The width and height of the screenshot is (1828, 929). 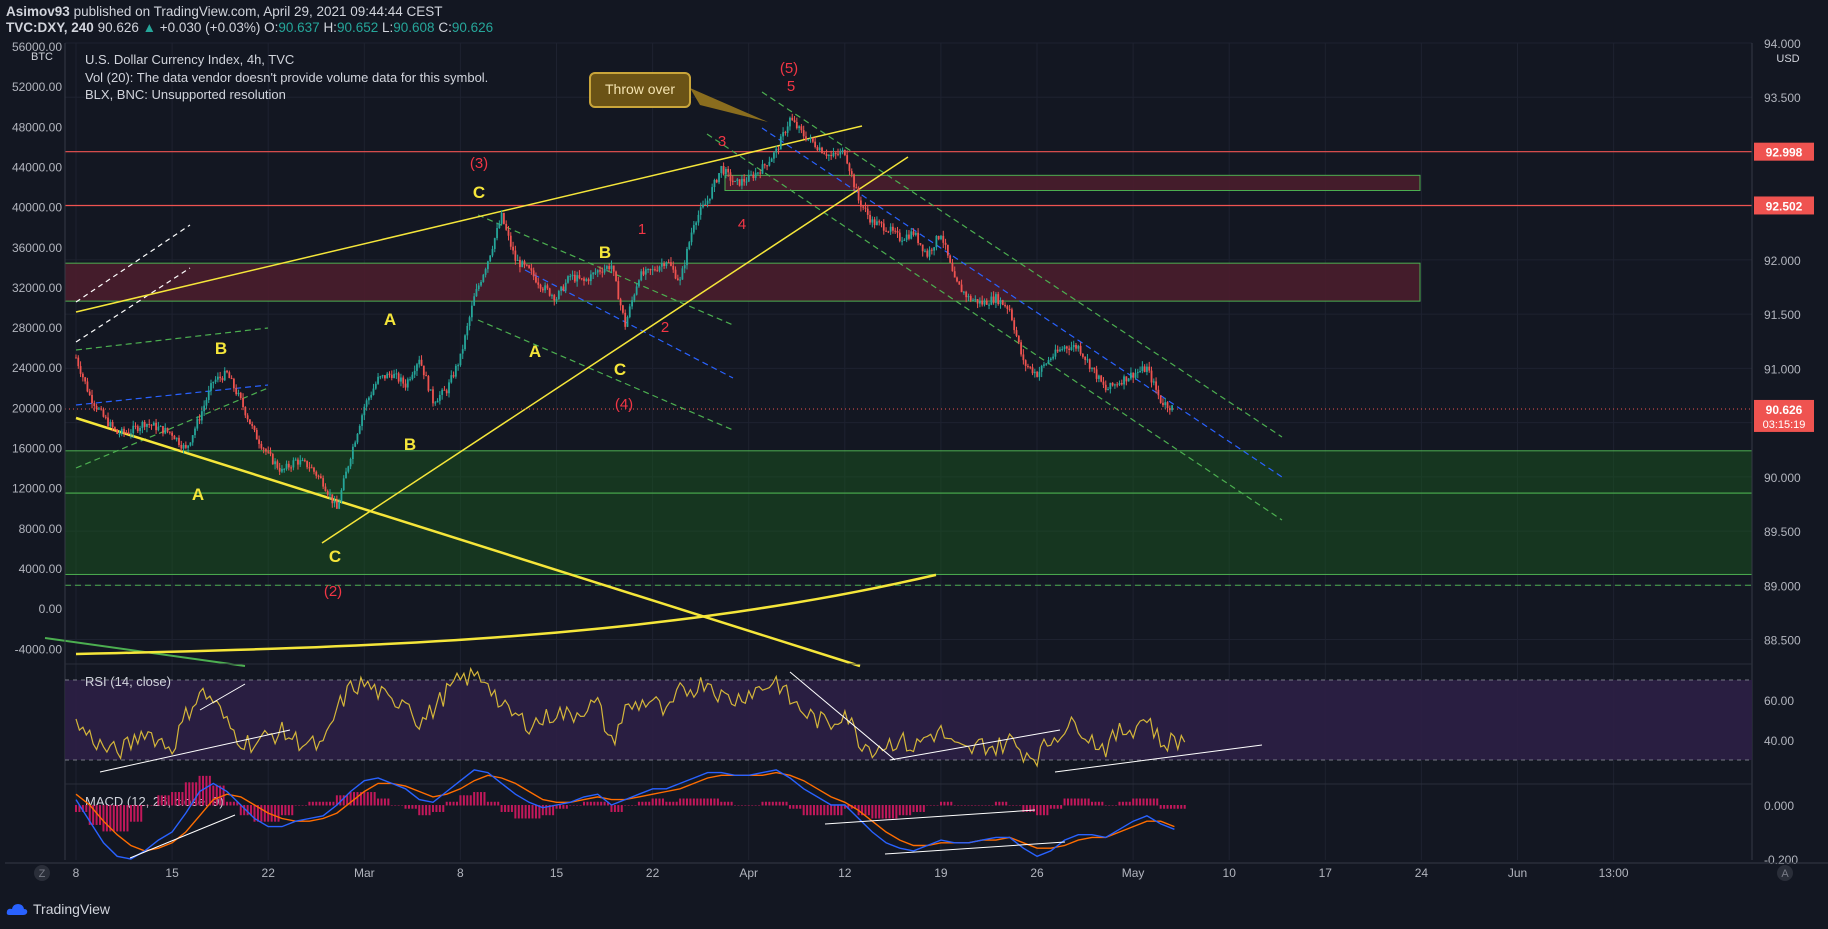 I want to click on wave-label: (2), so click(x=333, y=591).